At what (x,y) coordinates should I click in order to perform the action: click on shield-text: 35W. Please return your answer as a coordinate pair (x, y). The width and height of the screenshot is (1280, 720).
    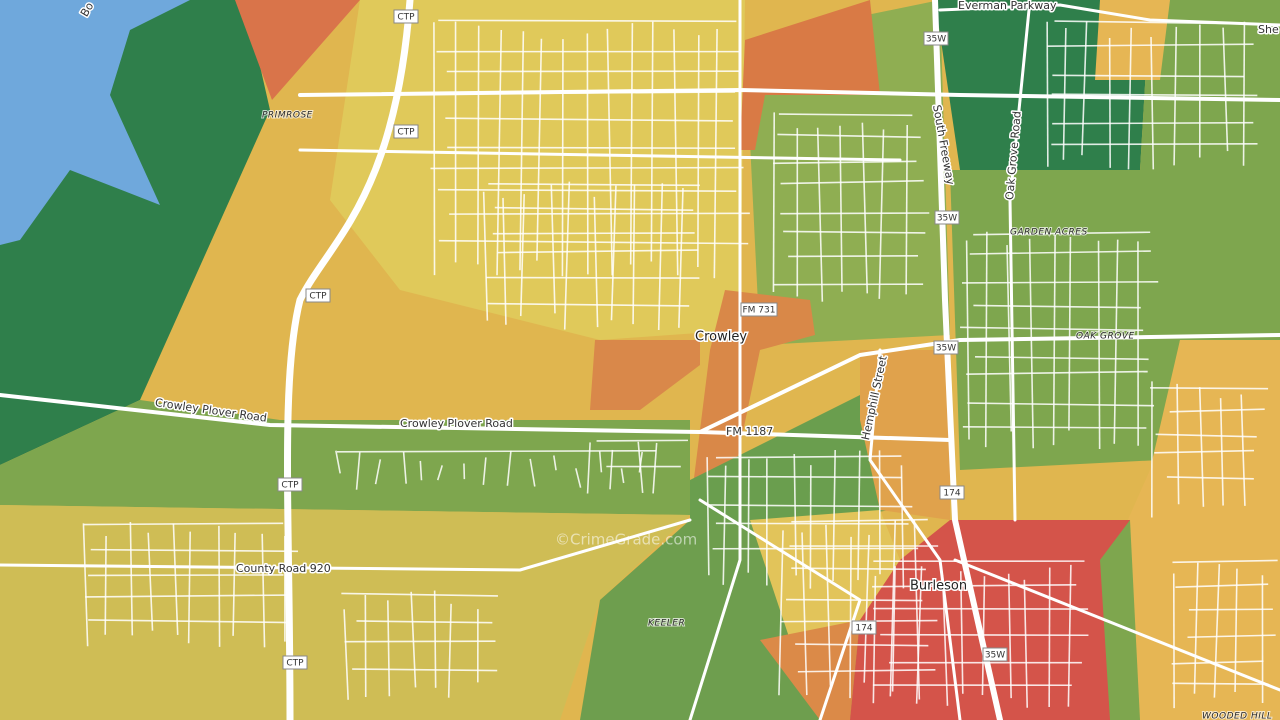
    Looking at the image, I should click on (947, 219).